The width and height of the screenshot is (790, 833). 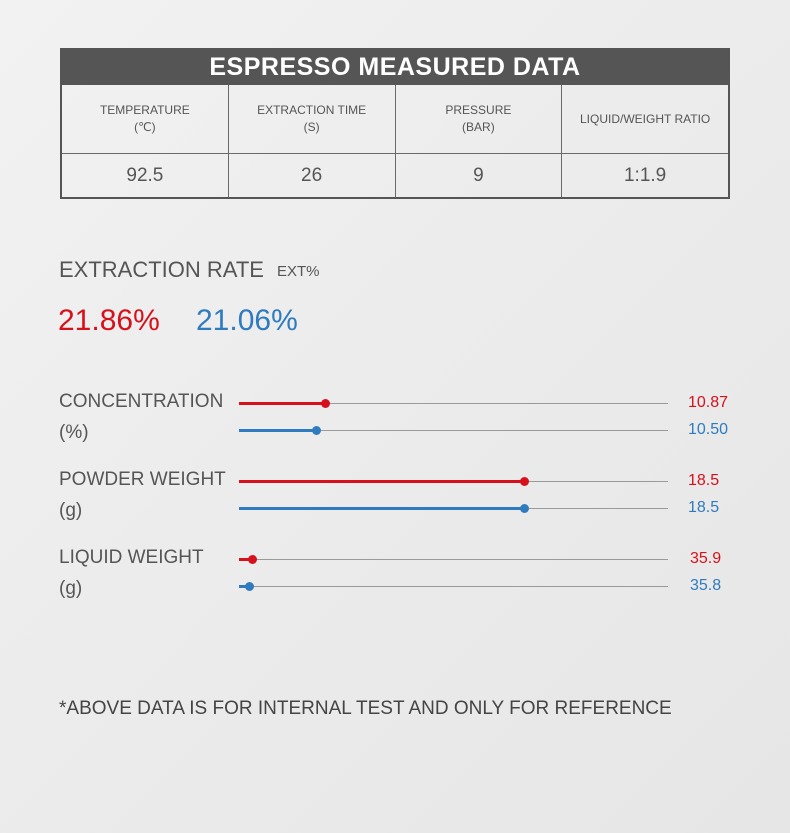 What do you see at coordinates (131, 557) in the screenshot?
I see `metric-name: LIQUID WEIGHT` at bounding box center [131, 557].